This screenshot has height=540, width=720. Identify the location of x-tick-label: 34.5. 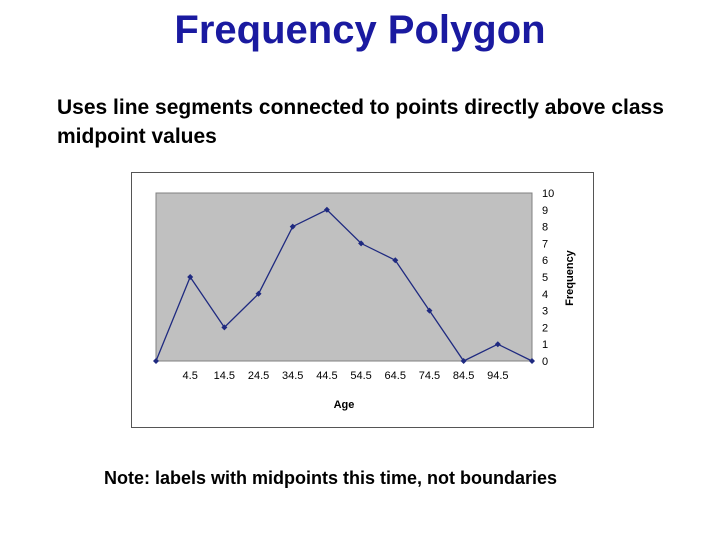
(292, 376).